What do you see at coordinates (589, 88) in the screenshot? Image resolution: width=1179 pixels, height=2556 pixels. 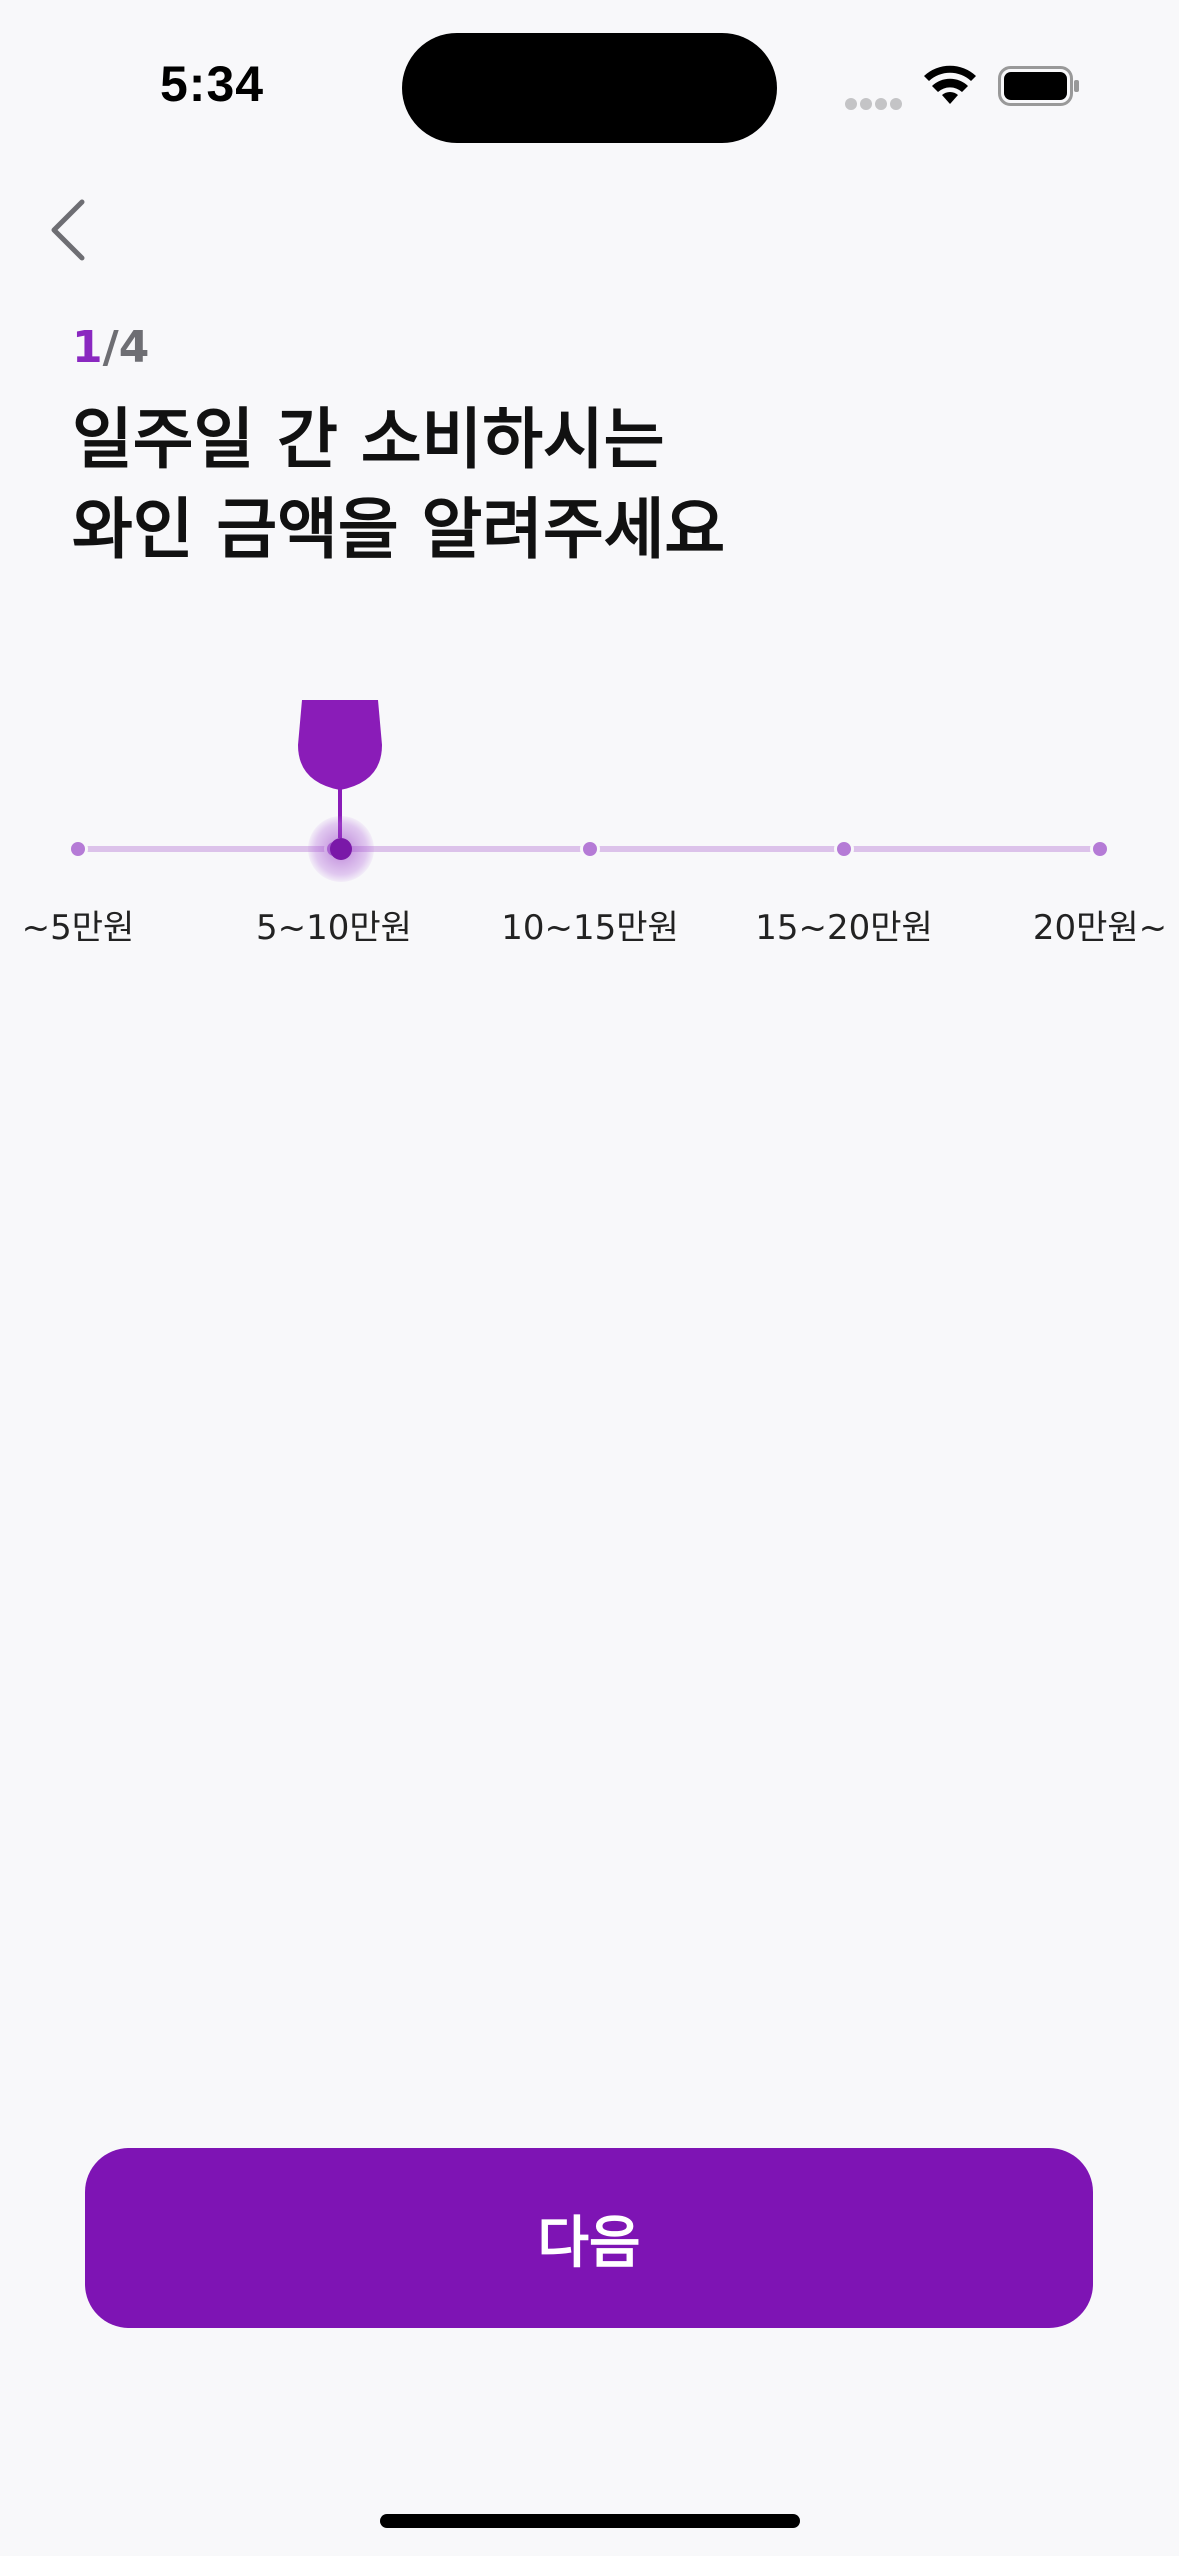 I see `dynamic-island` at bounding box center [589, 88].